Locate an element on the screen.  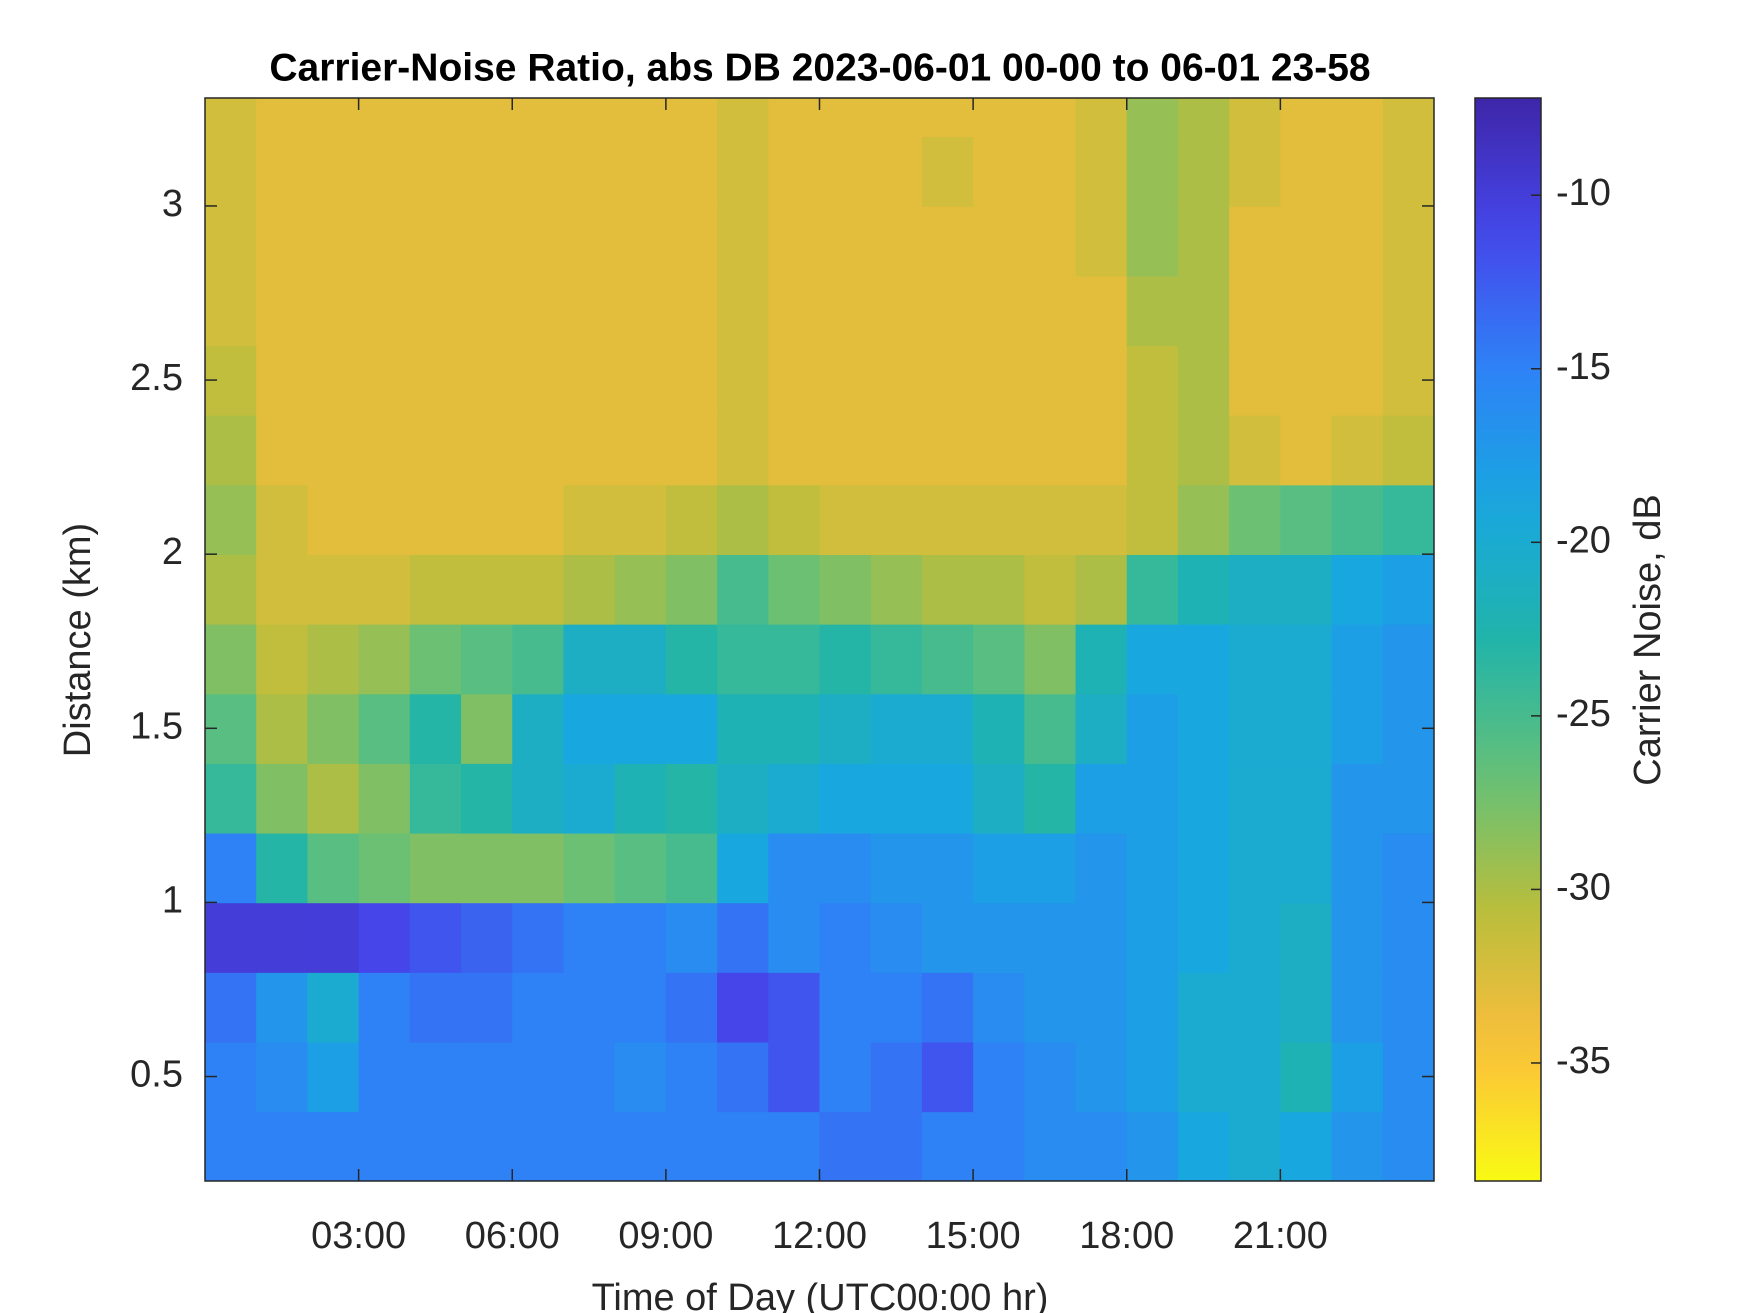
x-tick-label: 18:00 is located at coordinates (1126, 1236).